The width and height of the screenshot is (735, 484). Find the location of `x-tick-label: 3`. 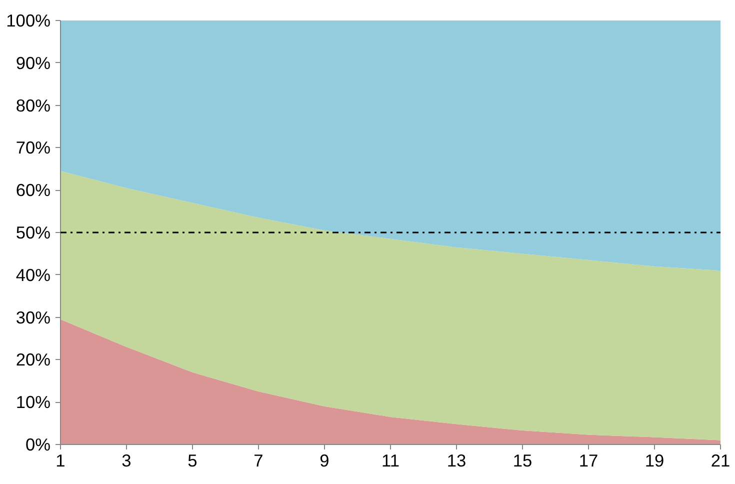

x-tick-label: 3 is located at coordinates (127, 460).